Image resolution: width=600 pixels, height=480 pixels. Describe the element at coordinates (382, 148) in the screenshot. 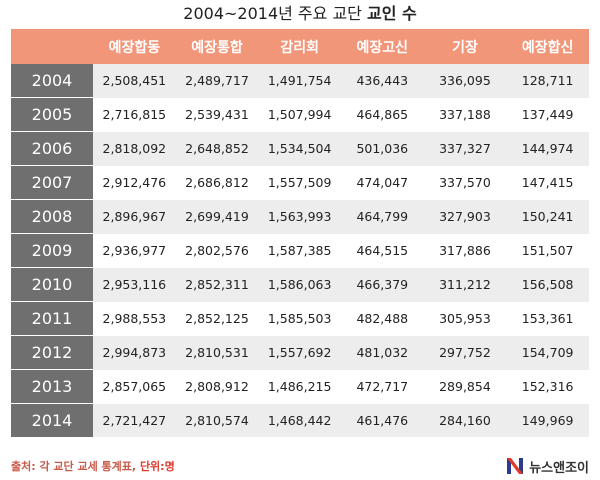

I see `value-cell: 501,036` at that location.